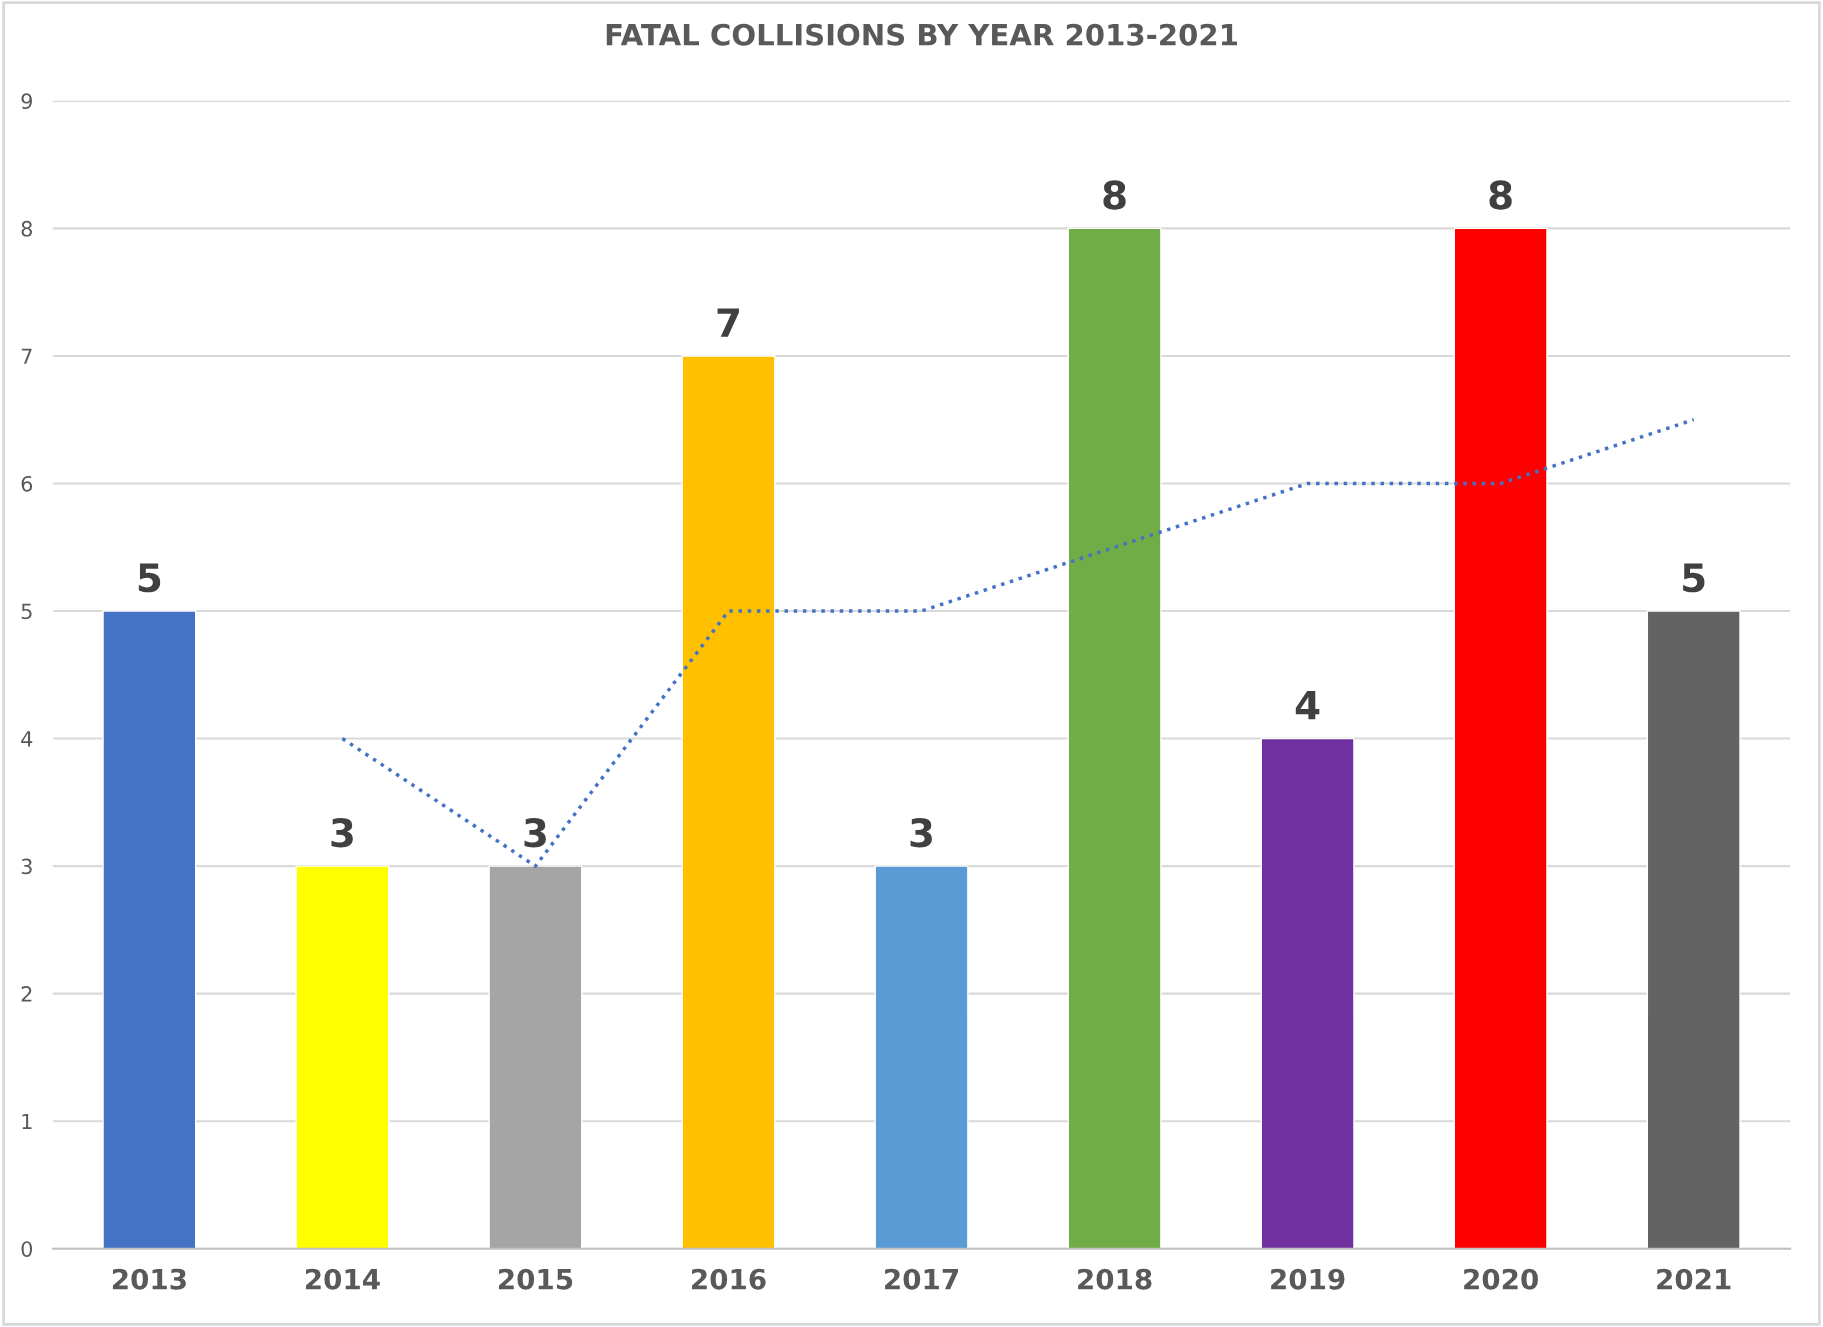 This screenshot has height=1327, width=1823. I want to click on y-tick-label: 4, so click(27, 739).